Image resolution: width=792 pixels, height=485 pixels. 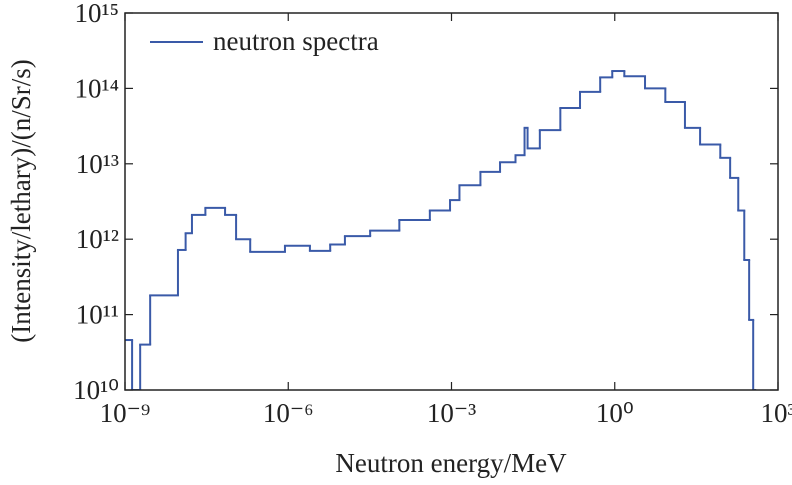 What do you see at coordinates (96, 88) in the screenshot?
I see `y-tick-label: 10¹⁴` at bounding box center [96, 88].